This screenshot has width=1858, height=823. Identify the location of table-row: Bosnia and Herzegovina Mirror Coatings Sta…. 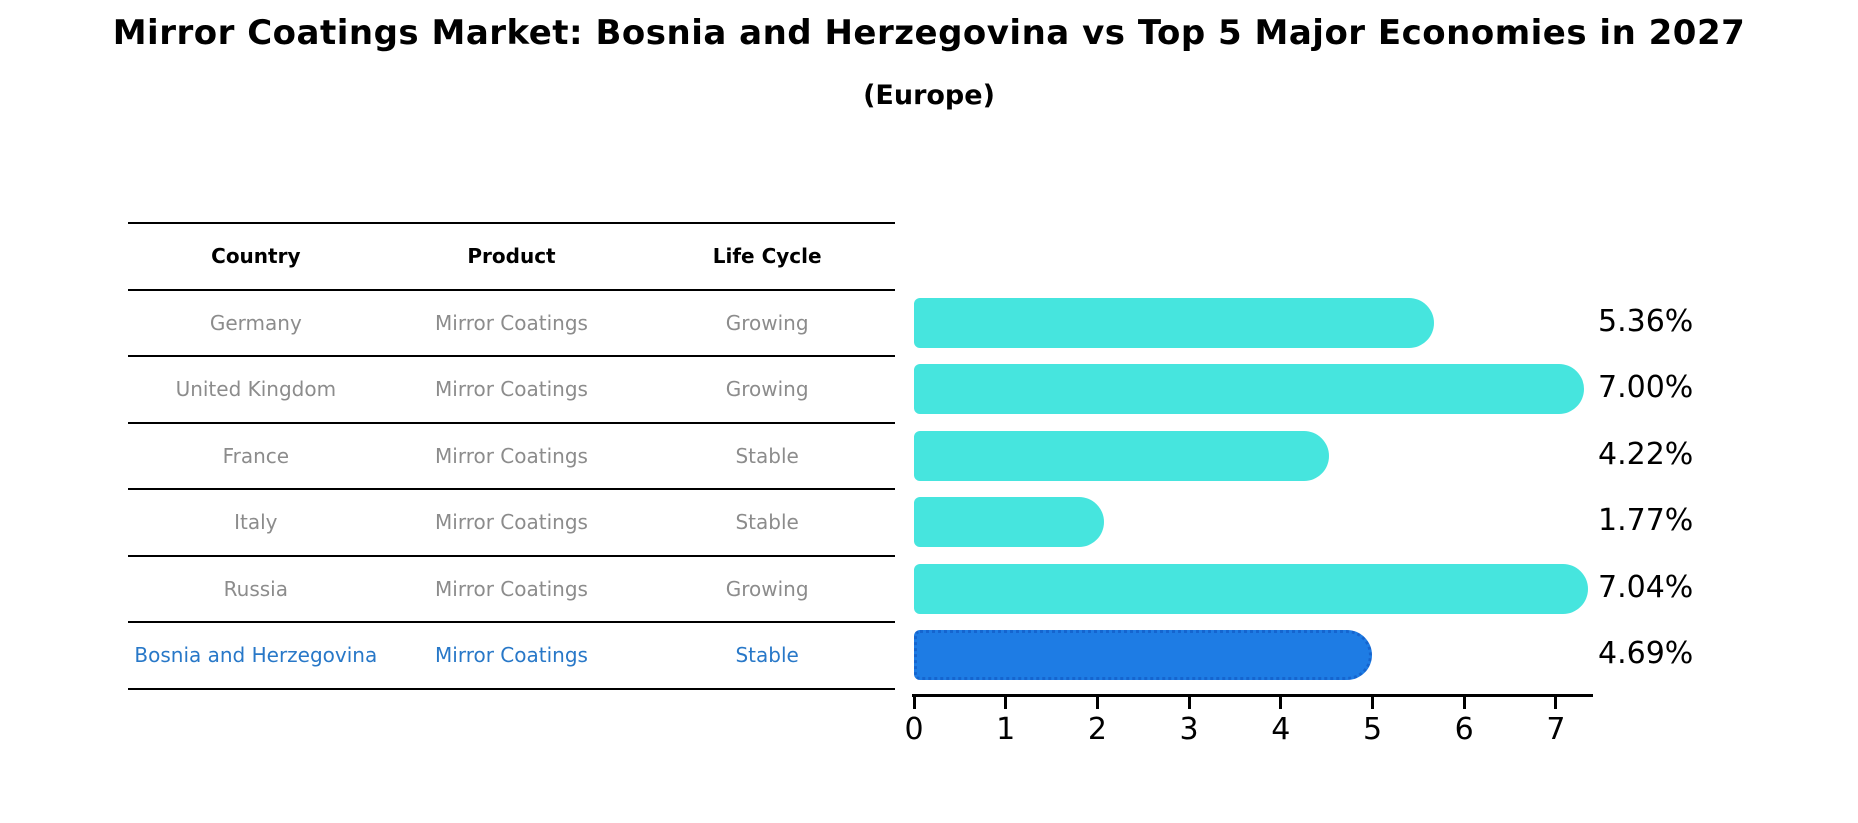
(511, 656).